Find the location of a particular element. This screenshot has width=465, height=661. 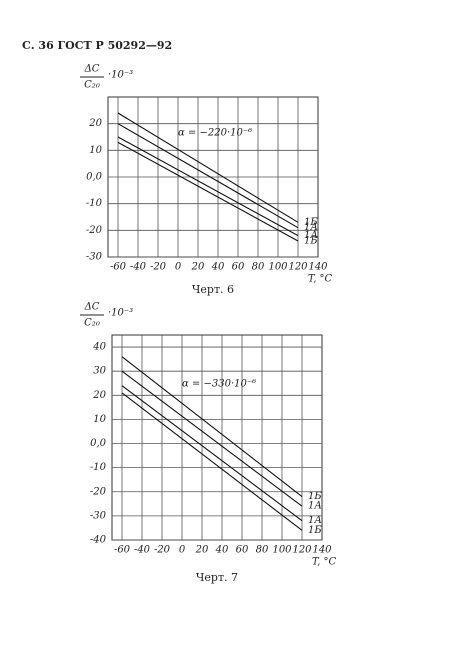

annotation: α = −330·10⁻⁶ is located at coordinates (219, 383).